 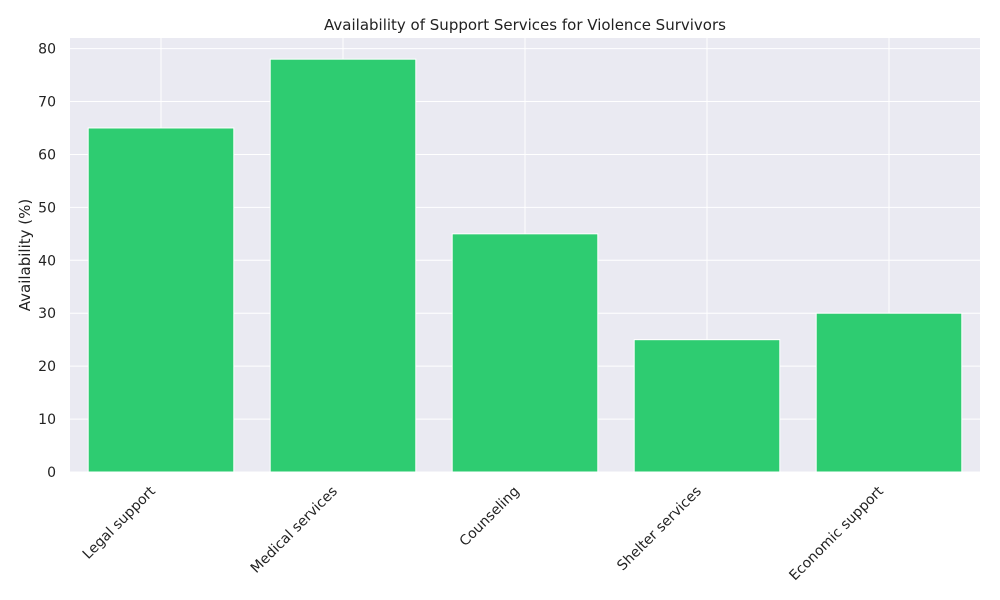 What do you see at coordinates (47, 208) in the screenshot?
I see `y-tick-label: 50` at bounding box center [47, 208].